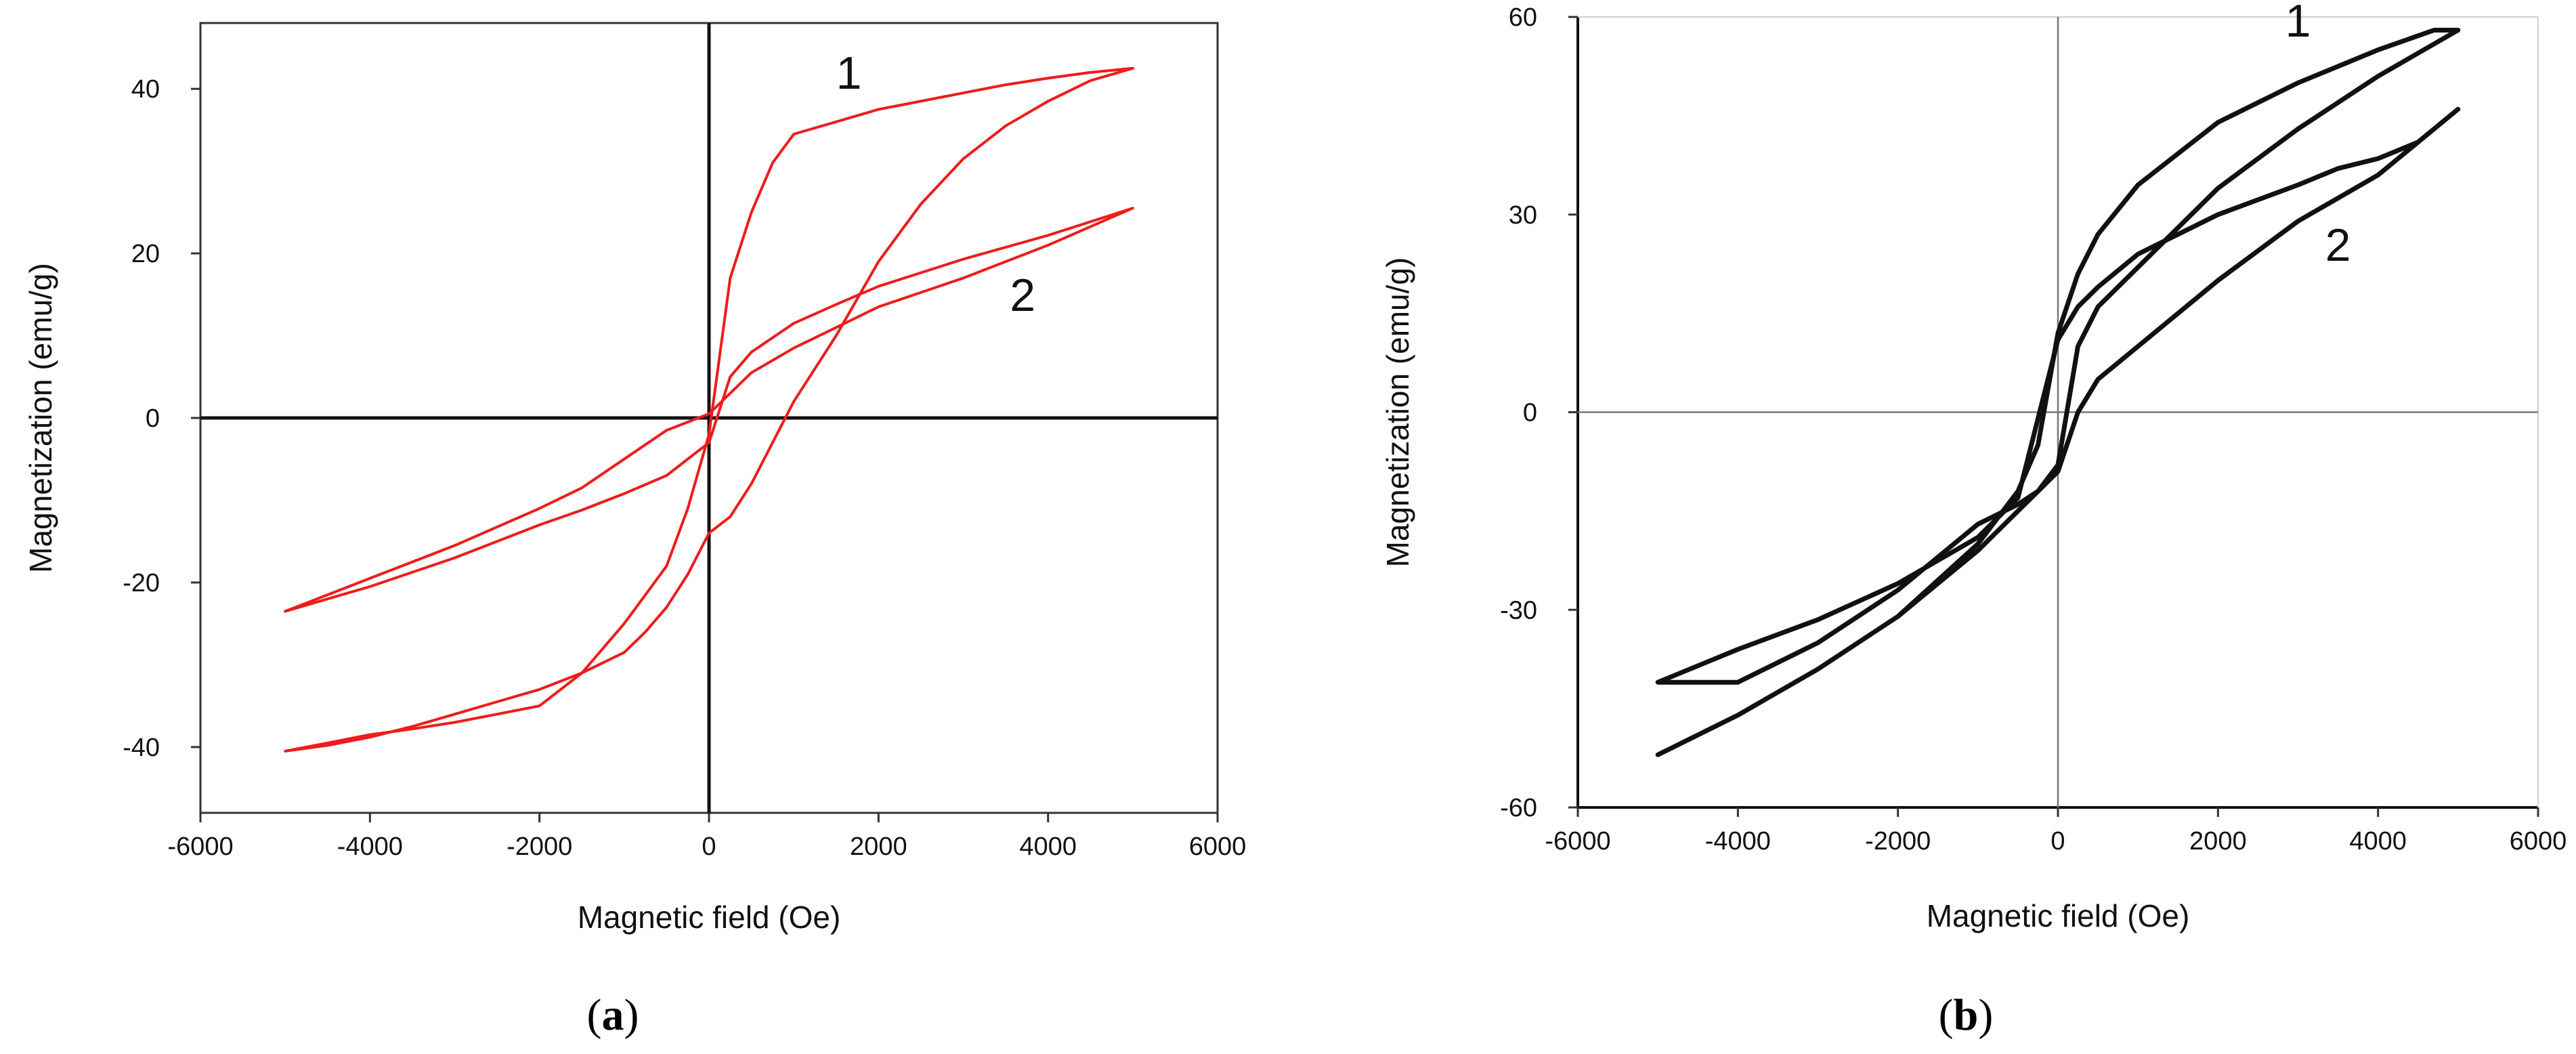 The image size is (2576, 1054). Describe the element at coordinates (141, 748) in the screenshot. I see `y-tick-label: -40` at that location.